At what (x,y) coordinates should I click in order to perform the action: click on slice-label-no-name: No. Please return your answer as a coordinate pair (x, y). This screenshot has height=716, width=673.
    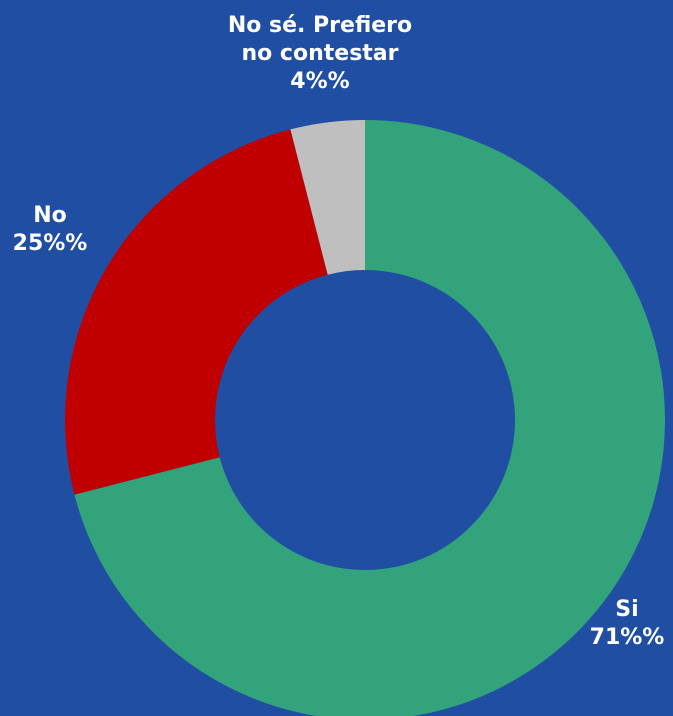
    Looking at the image, I should click on (50, 215).